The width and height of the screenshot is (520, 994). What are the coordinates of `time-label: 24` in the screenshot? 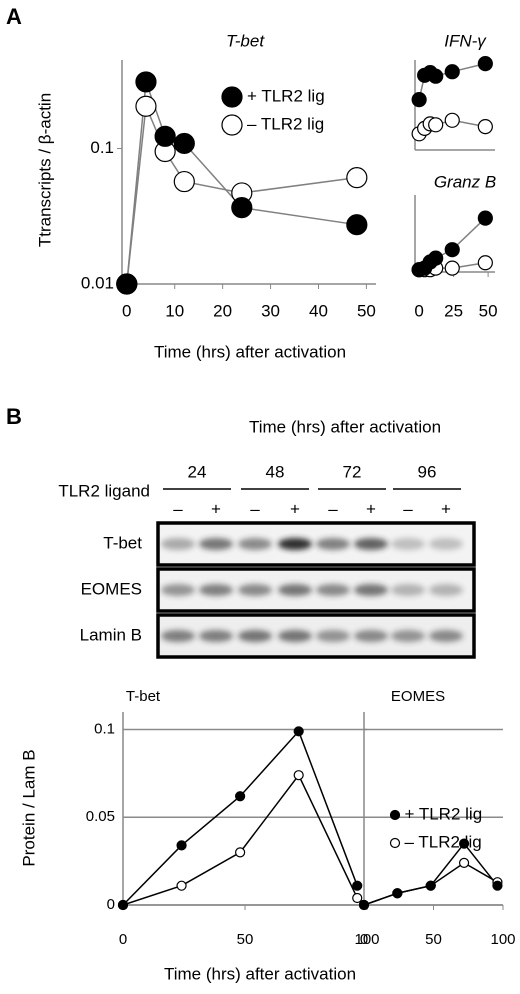 It's located at (197, 471).